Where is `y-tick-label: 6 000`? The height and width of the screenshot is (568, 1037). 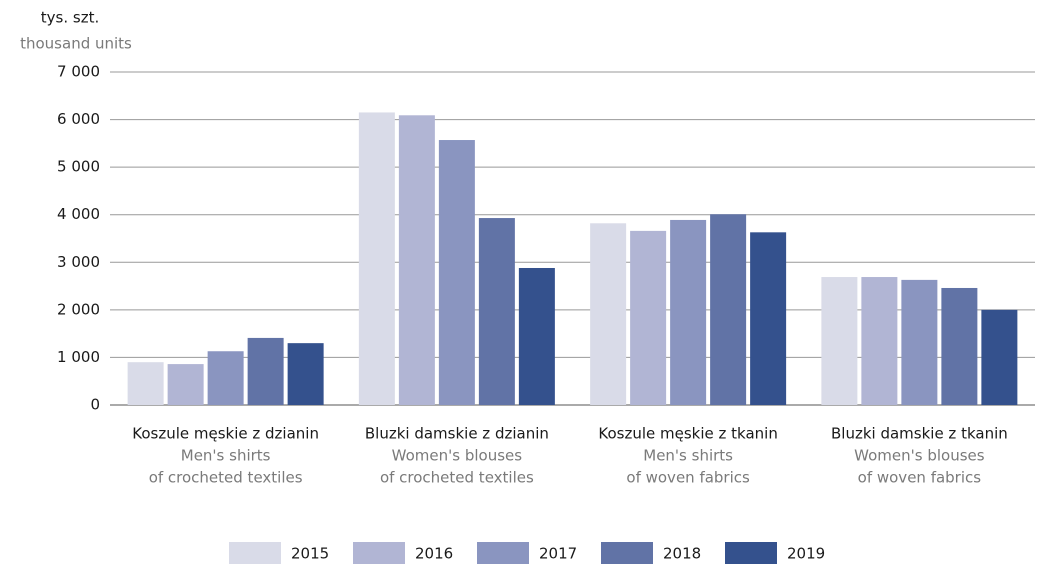 y-tick-label: 6 000 is located at coordinates (78, 119).